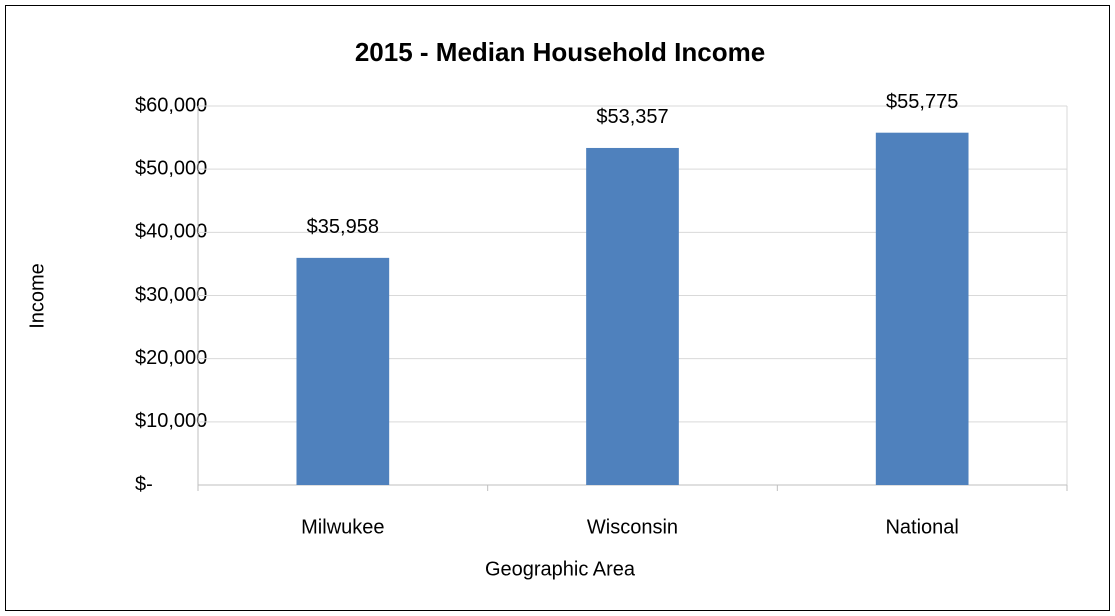 The image size is (1115, 616). What do you see at coordinates (171, 295) in the screenshot?
I see `y-tick-label: $30,000` at bounding box center [171, 295].